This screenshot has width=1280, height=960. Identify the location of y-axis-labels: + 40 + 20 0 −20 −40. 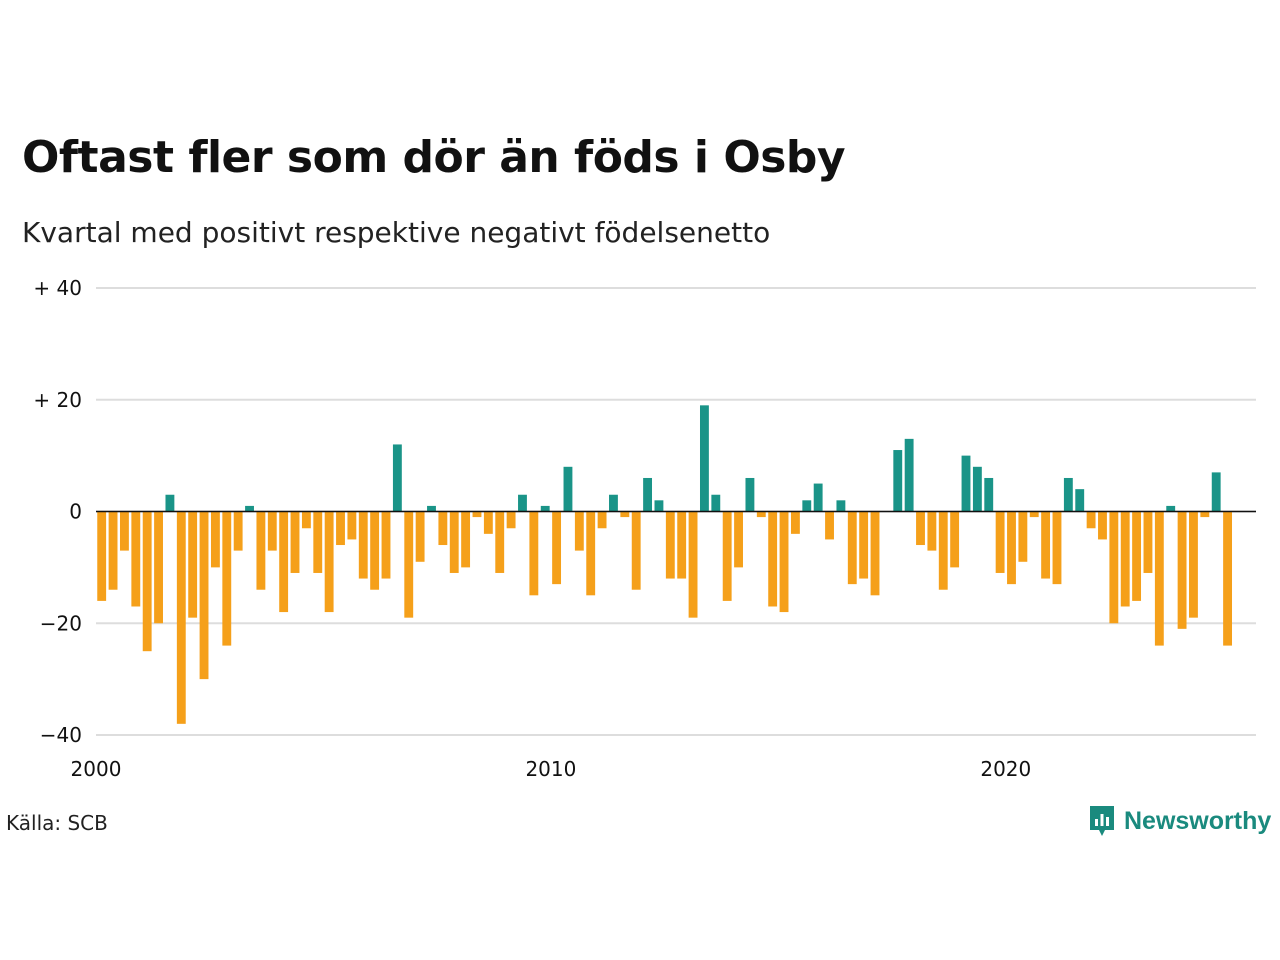
(57, 511).